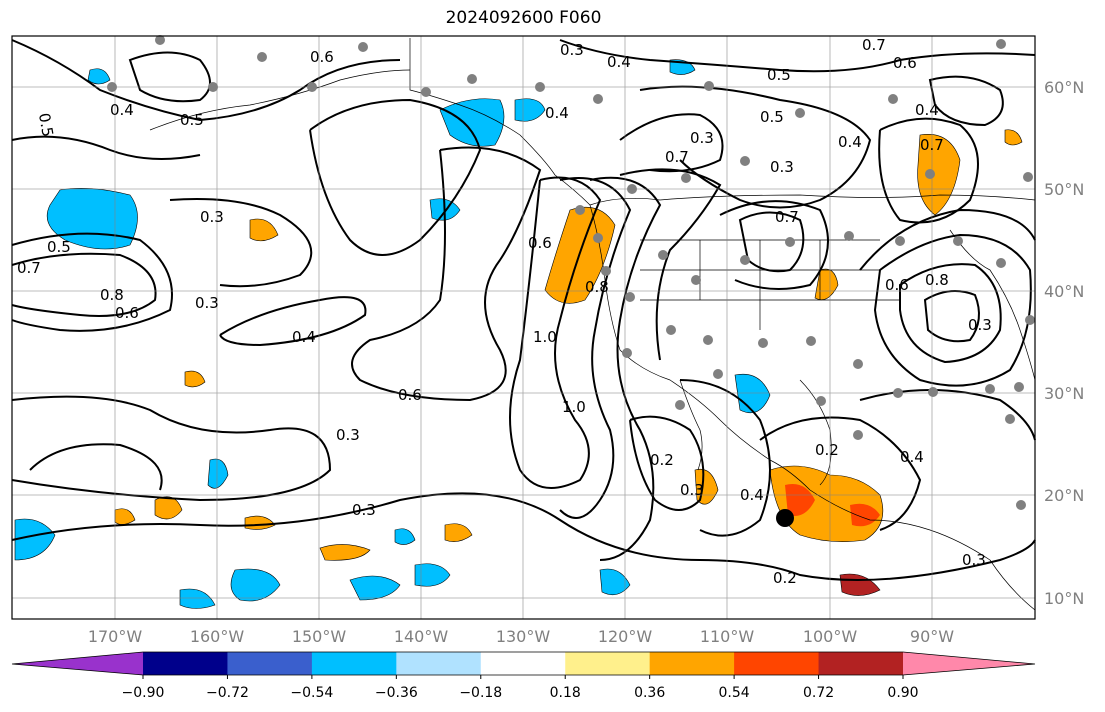  I want to click on colorbar-tick-label: −0.36, so click(396, 693).